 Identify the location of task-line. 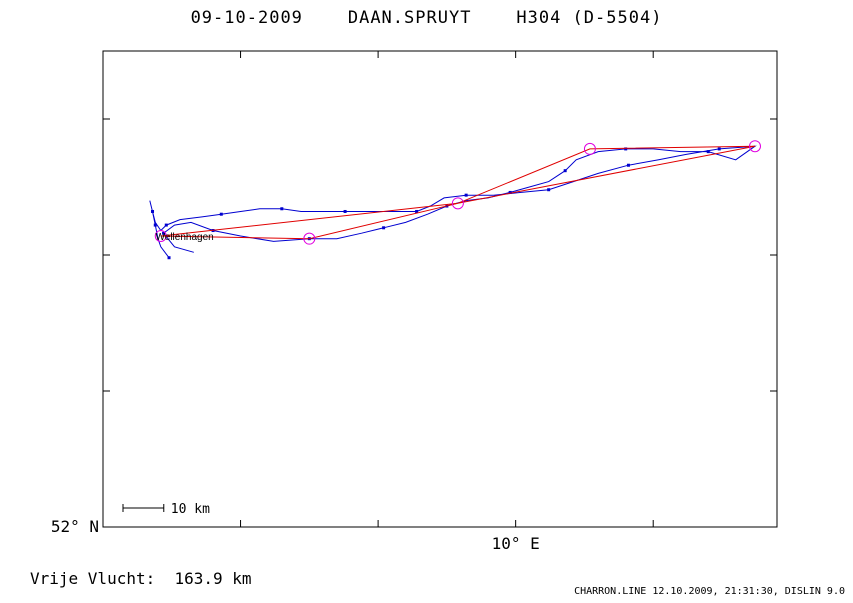
(458, 192).